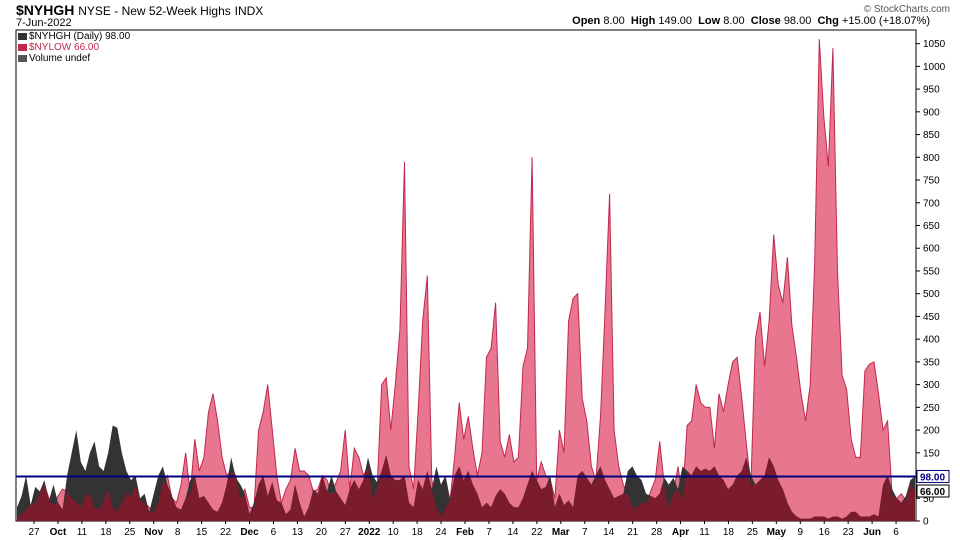  What do you see at coordinates (931, 181) in the screenshot?
I see `y-tick-label: 750` at bounding box center [931, 181].